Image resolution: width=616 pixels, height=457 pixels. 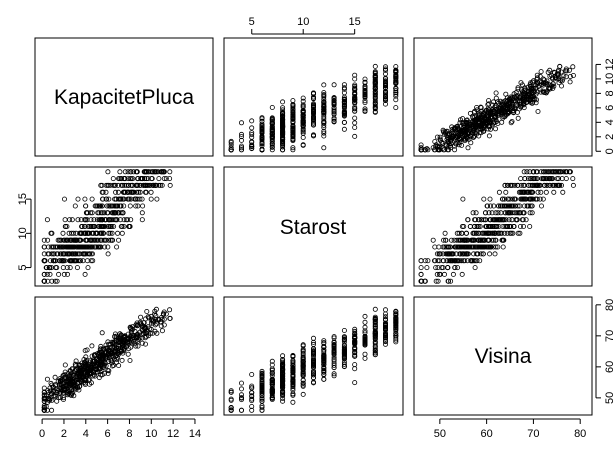 What do you see at coordinates (23, 199) in the screenshot?
I see `left-starost-tick-label: 15` at bounding box center [23, 199].